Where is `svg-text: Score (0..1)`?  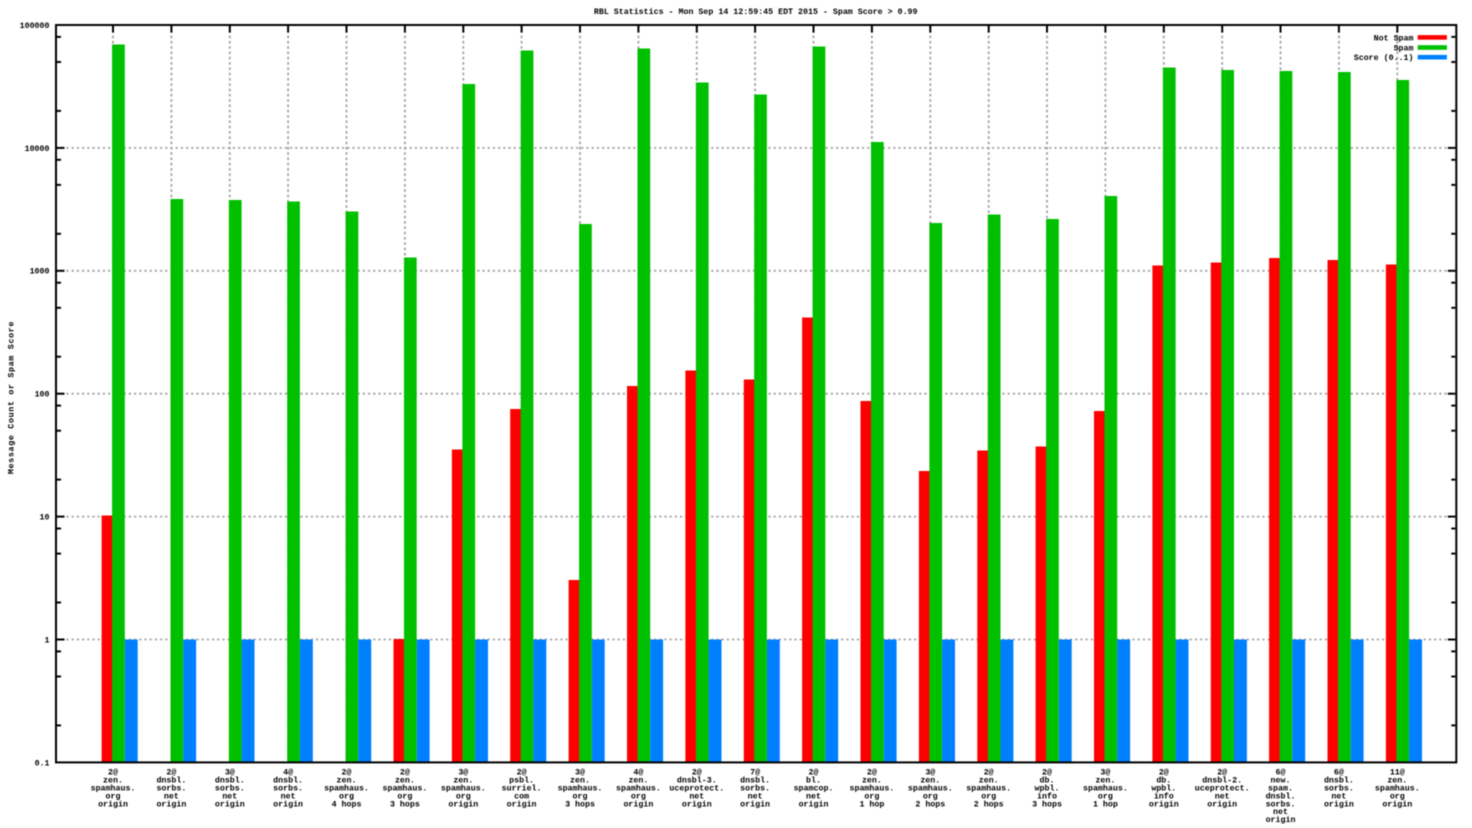
svg-text: Score (0..1) is located at coordinates (1384, 58).